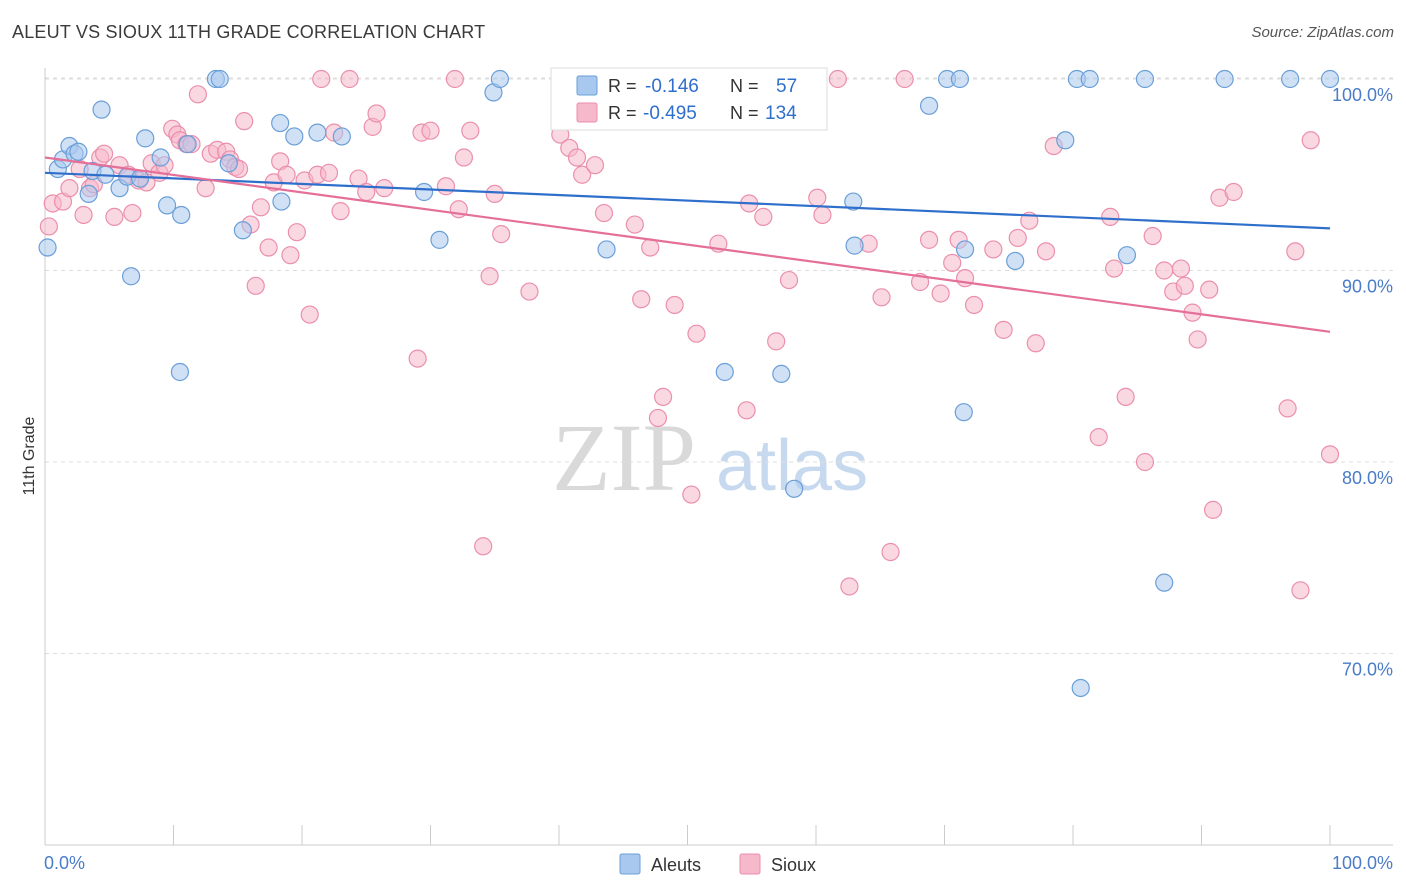 This screenshot has width=1406, height=892. What do you see at coordinates (717, 864) in the screenshot?
I see `bottom-legend: Aleuts Sioux` at bounding box center [717, 864].